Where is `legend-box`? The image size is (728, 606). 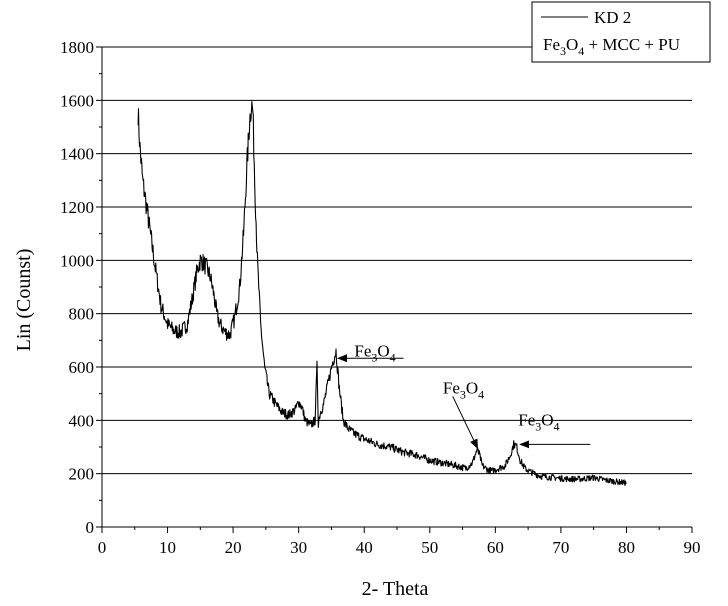
legend-box is located at coordinates (621, 32).